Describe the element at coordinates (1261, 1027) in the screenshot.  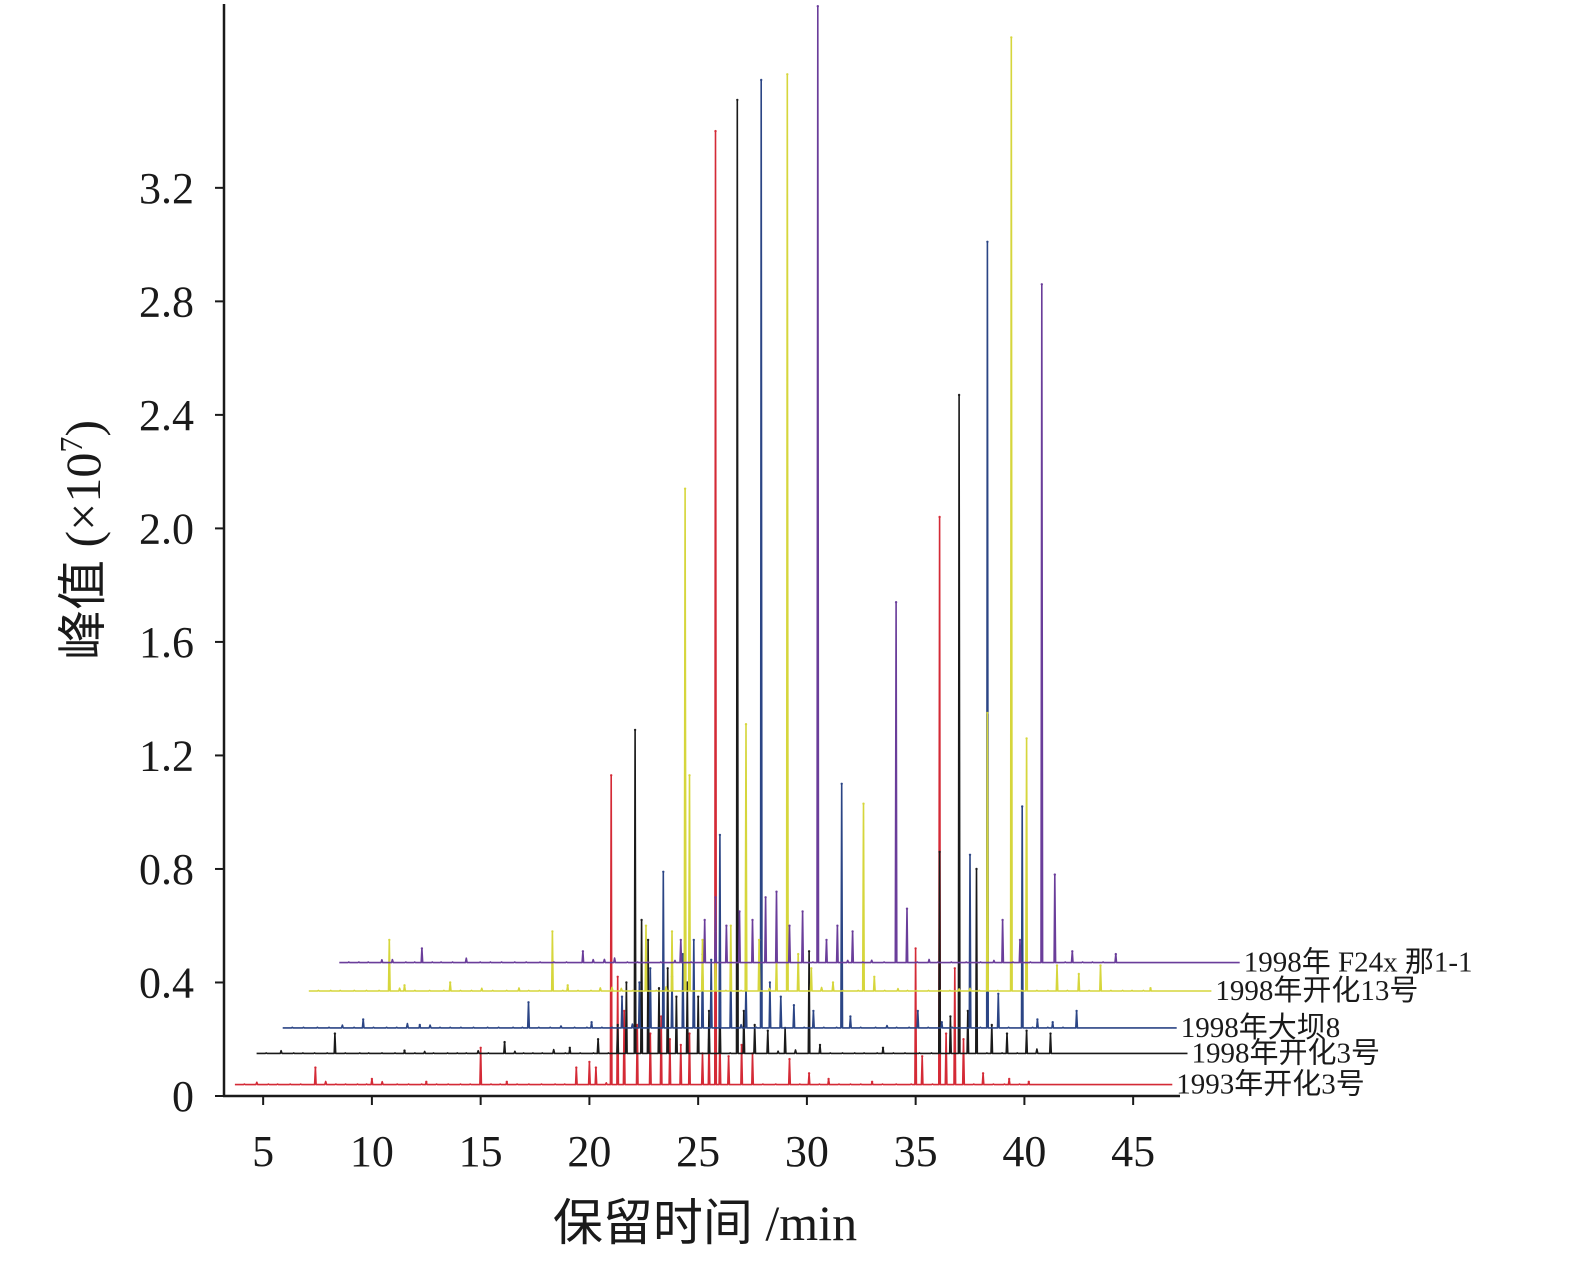
I see `series-label-2: 1998年大坝8` at that location.